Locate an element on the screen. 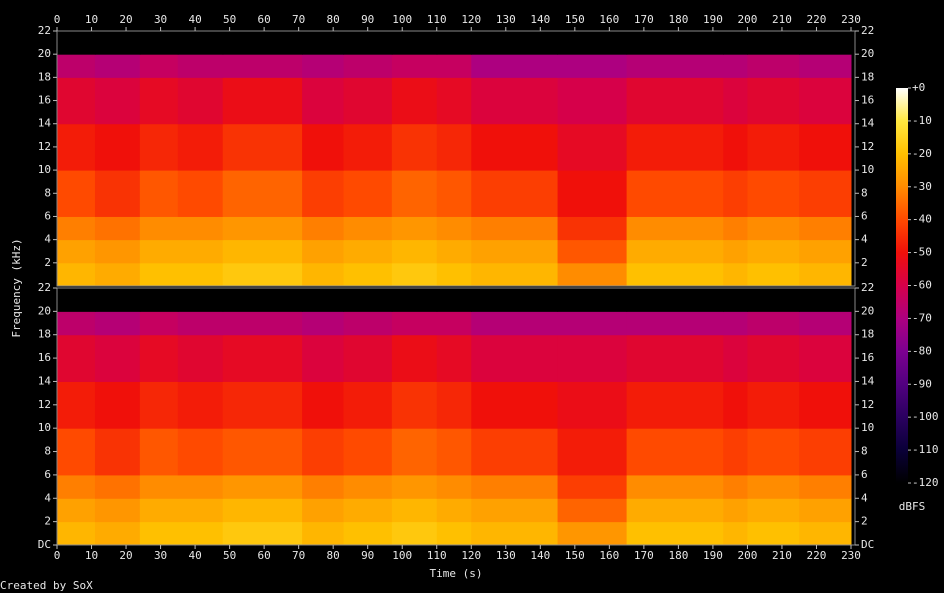  y-tick-label: 20 is located at coordinates (867, 53).